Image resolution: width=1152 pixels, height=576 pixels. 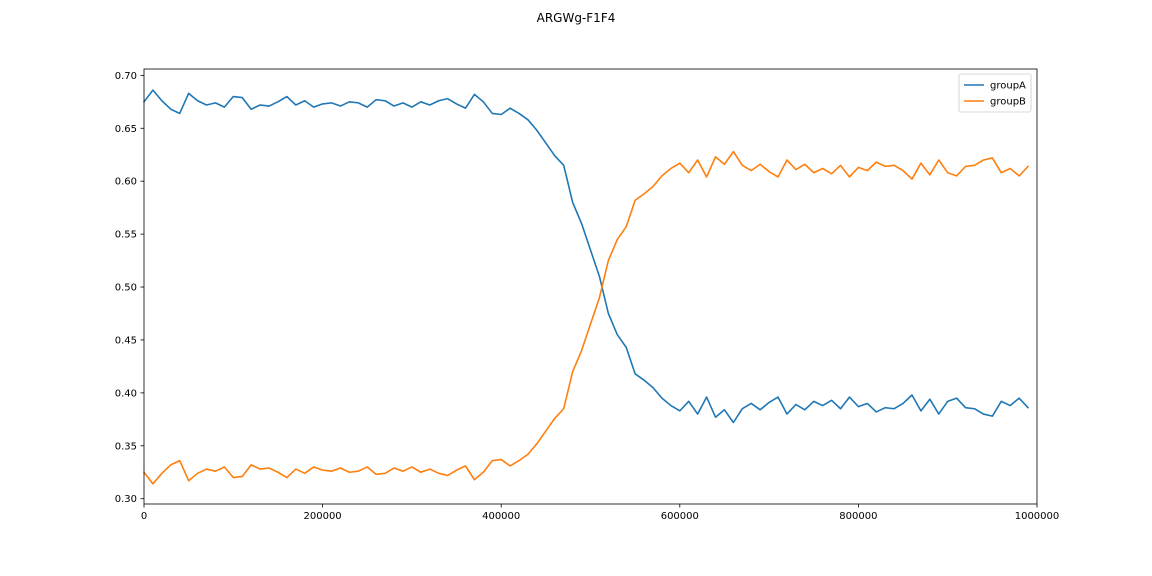 What do you see at coordinates (680, 516) in the screenshot?
I see `x-tick-label: 600000` at bounding box center [680, 516].